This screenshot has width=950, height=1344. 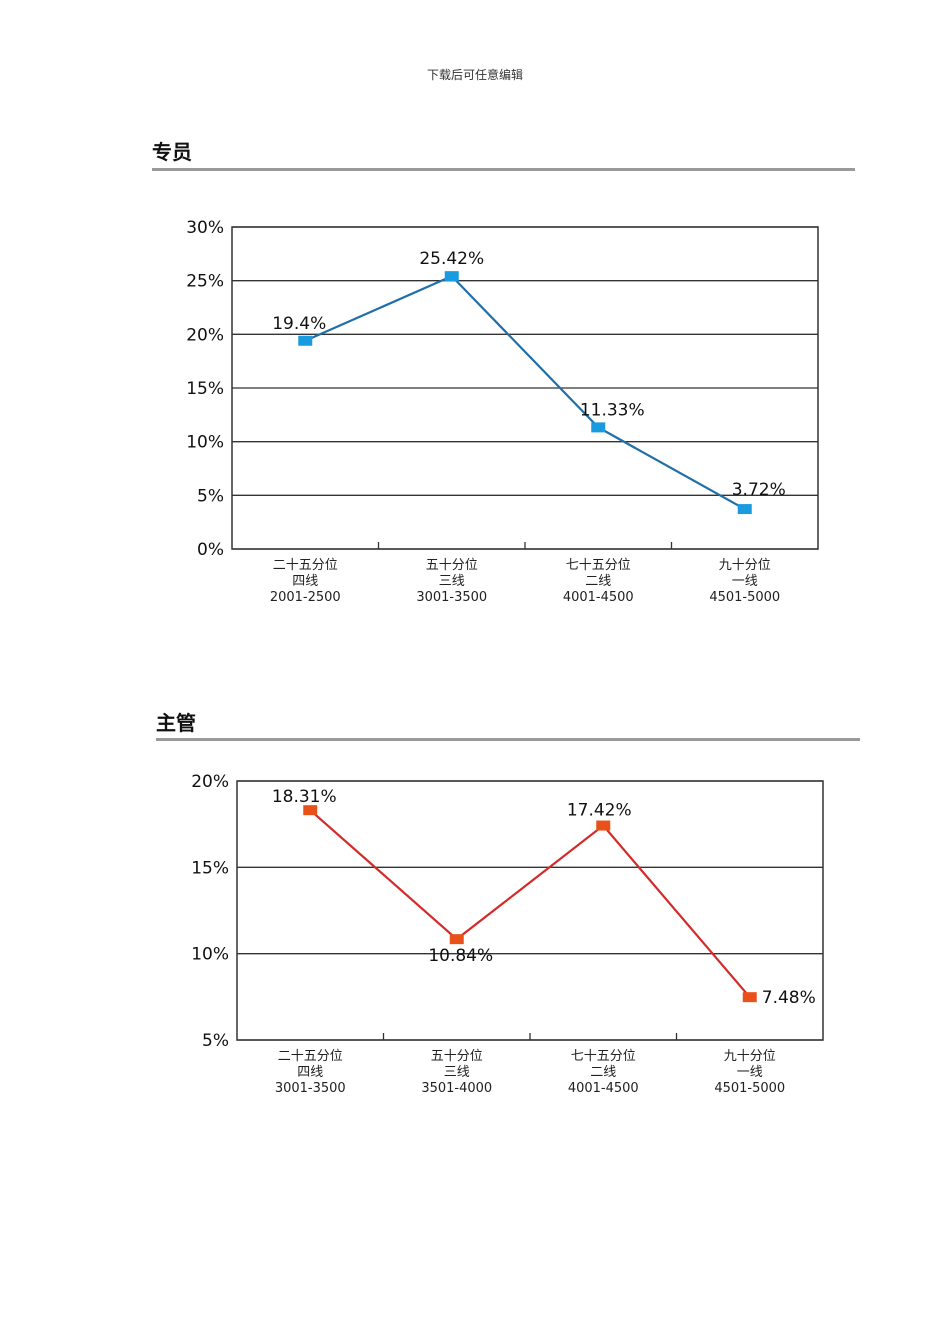 I want to click on x-category-label: 3501-4000, so click(x=456, y=1088).